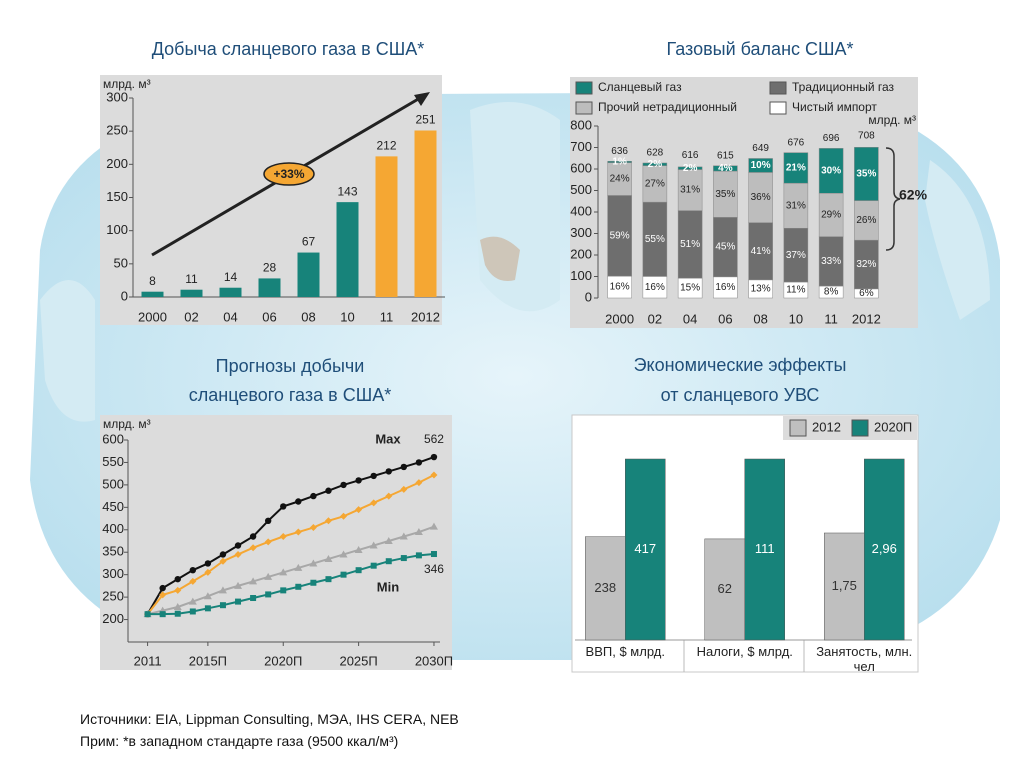  What do you see at coordinates (866, 220) in the screenshot?
I see `data-label: 26%` at bounding box center [866, 220].